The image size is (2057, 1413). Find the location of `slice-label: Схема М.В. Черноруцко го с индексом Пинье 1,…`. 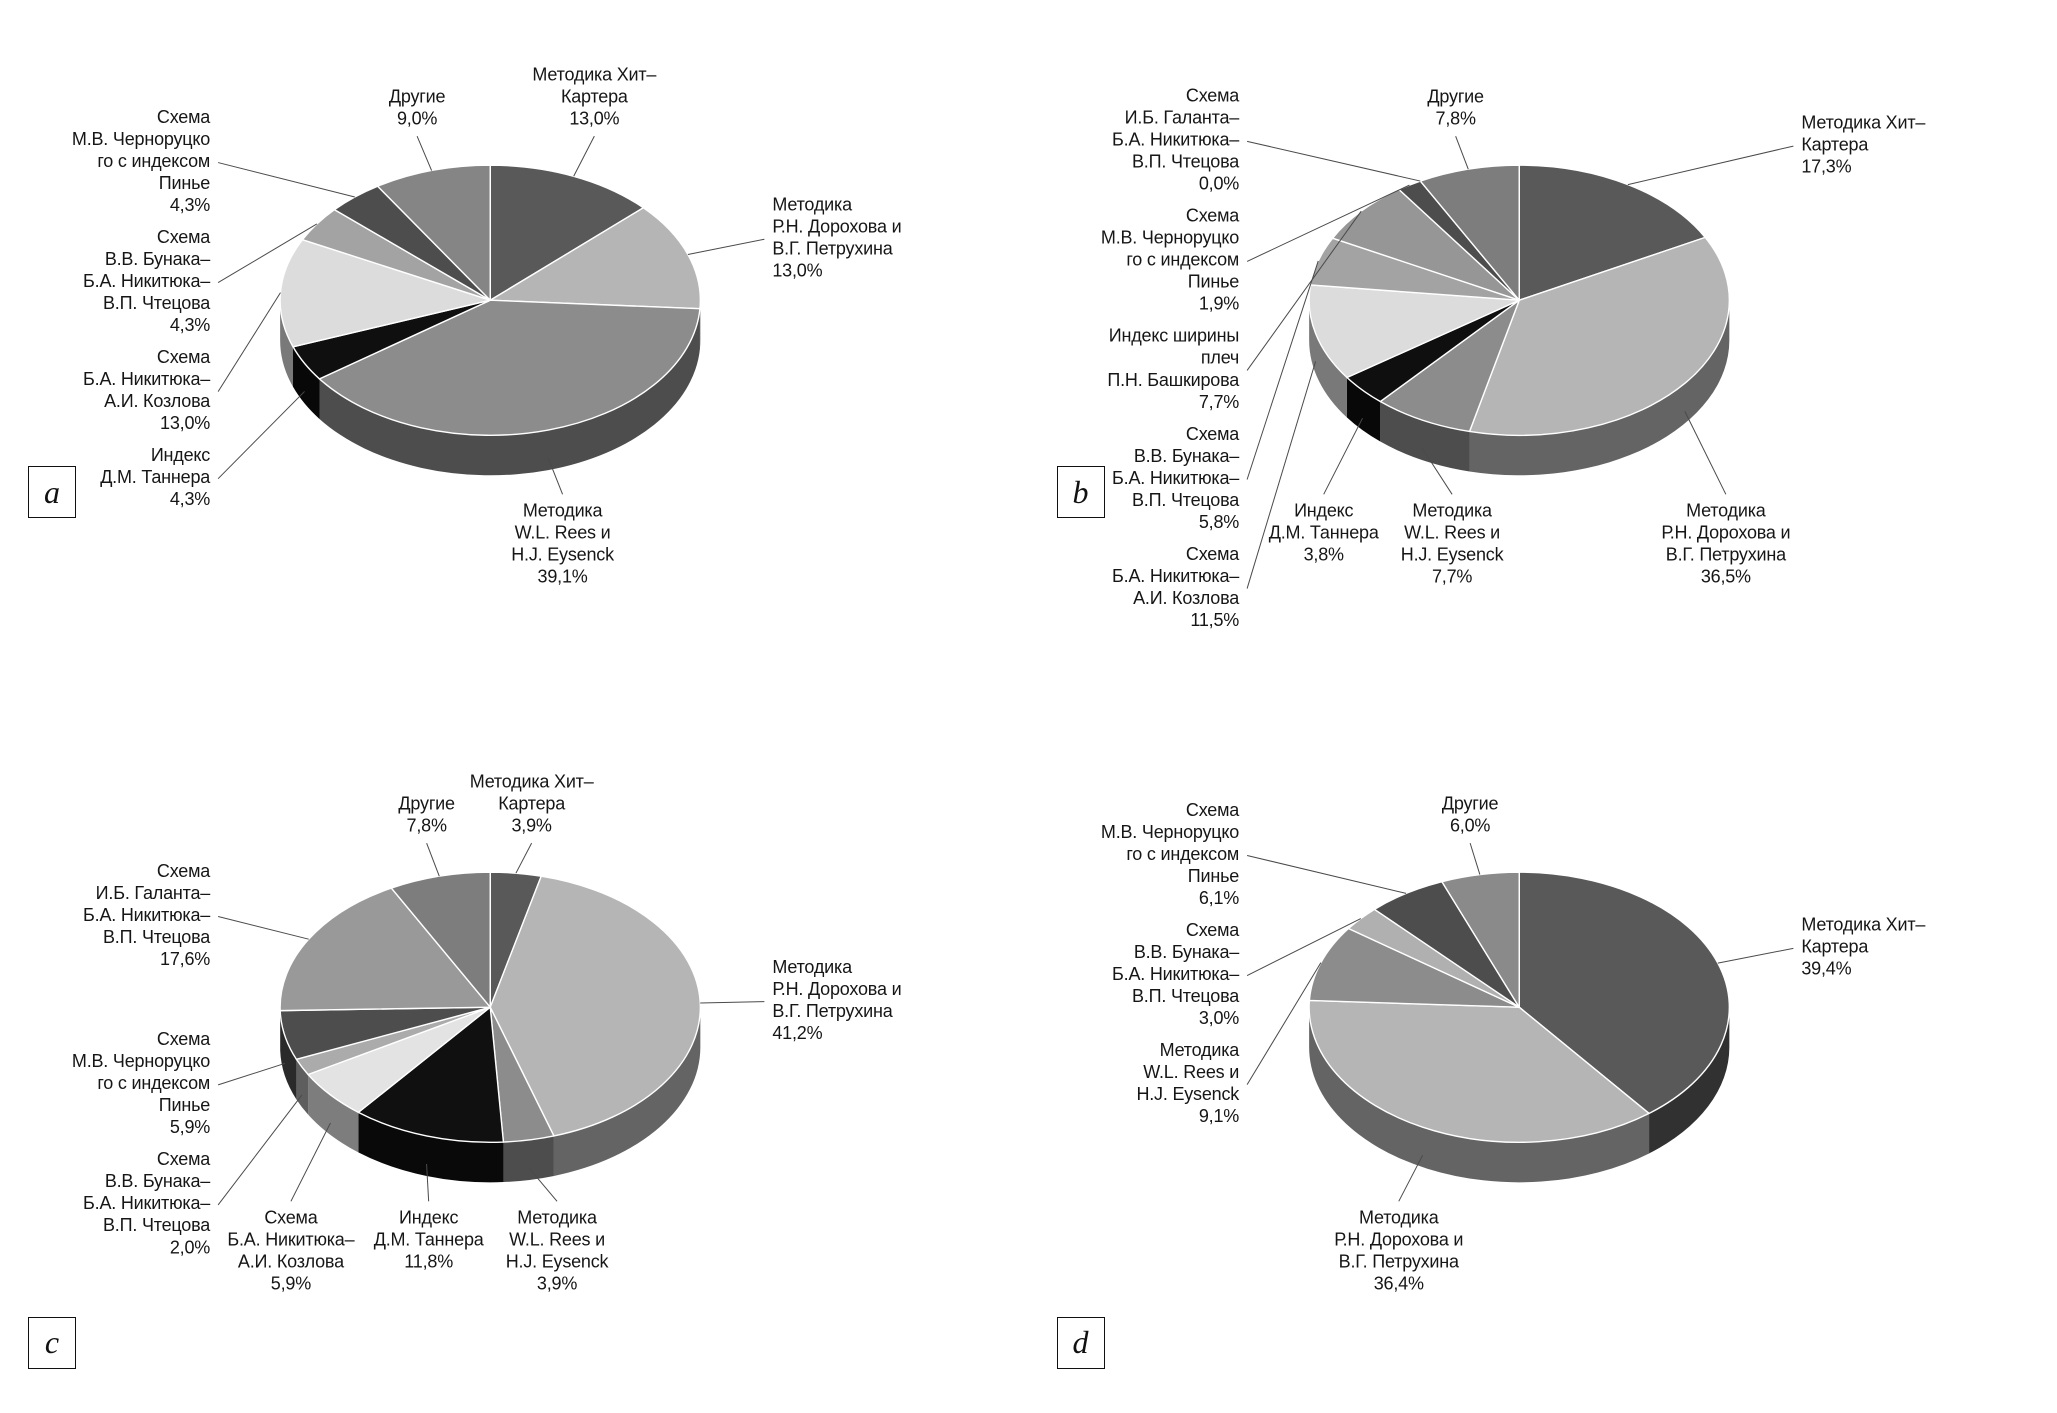

slice-label: Схема М.В. Черноруцко го с индексом Пинье 1,… is located at coordinates (1169, 260).